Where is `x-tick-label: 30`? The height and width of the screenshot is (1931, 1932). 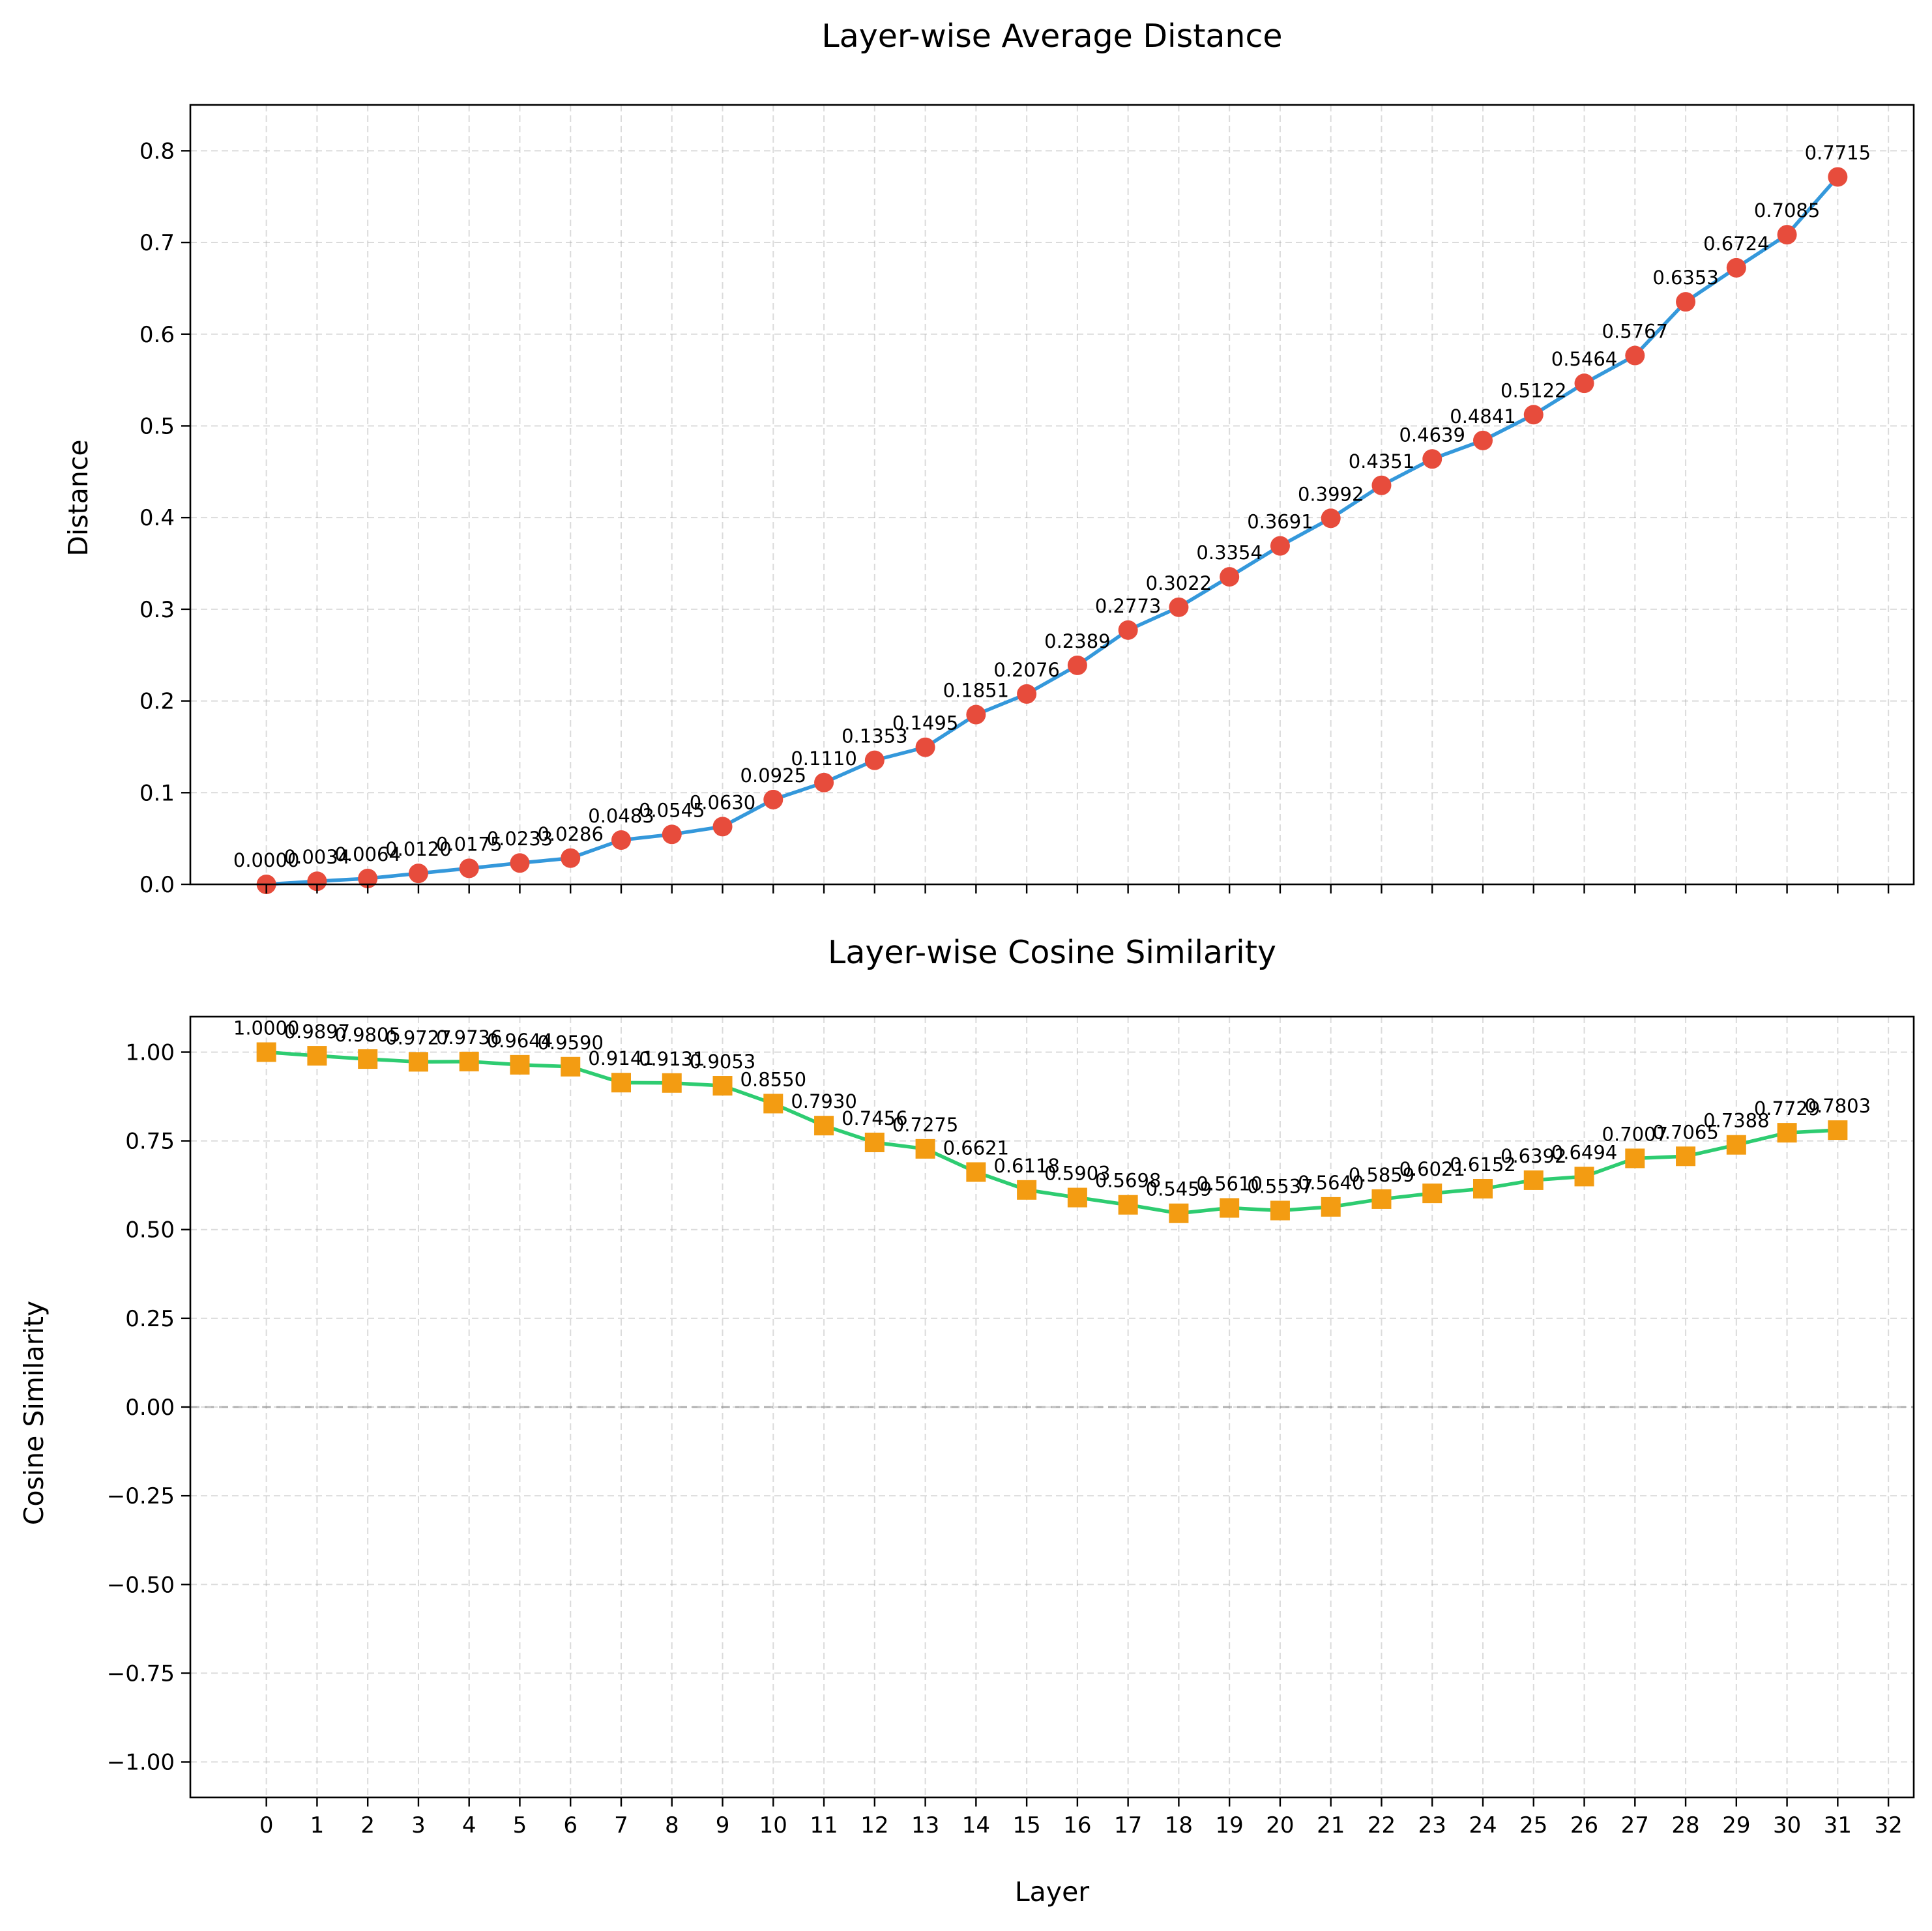 x-tick-label: 30 is located at coordinates (1787, 1825).